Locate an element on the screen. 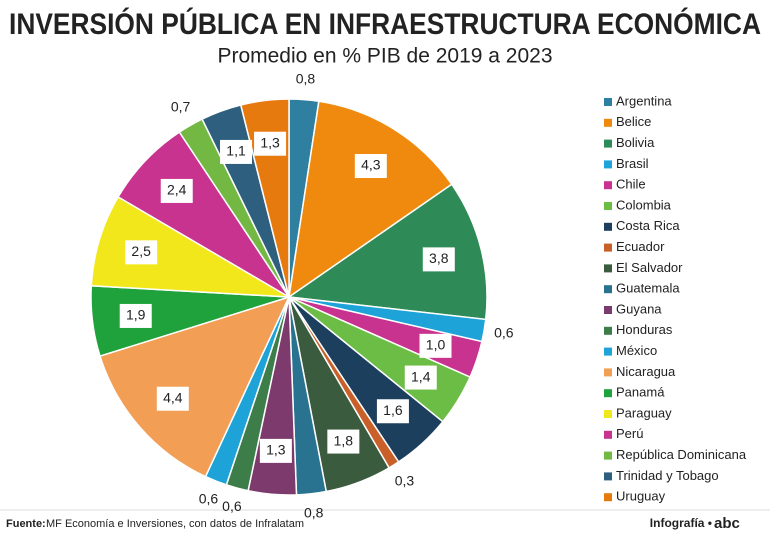  chart-subtitle: Promedio en % PIB de 2019 a 2023 is located at coordinates (384, 56).